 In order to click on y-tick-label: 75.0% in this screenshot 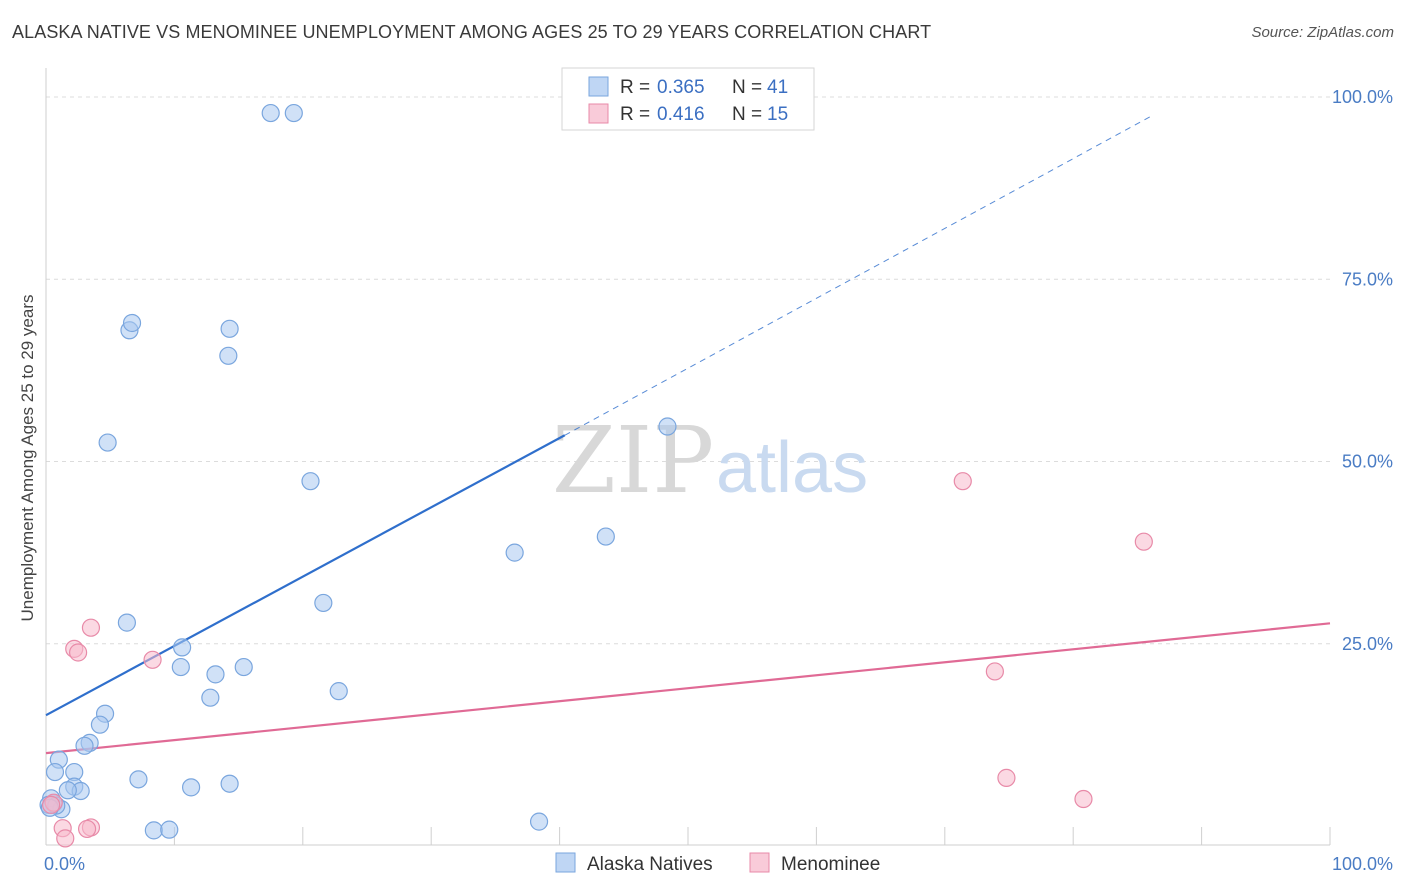, I will do `click(1367, 279)`.